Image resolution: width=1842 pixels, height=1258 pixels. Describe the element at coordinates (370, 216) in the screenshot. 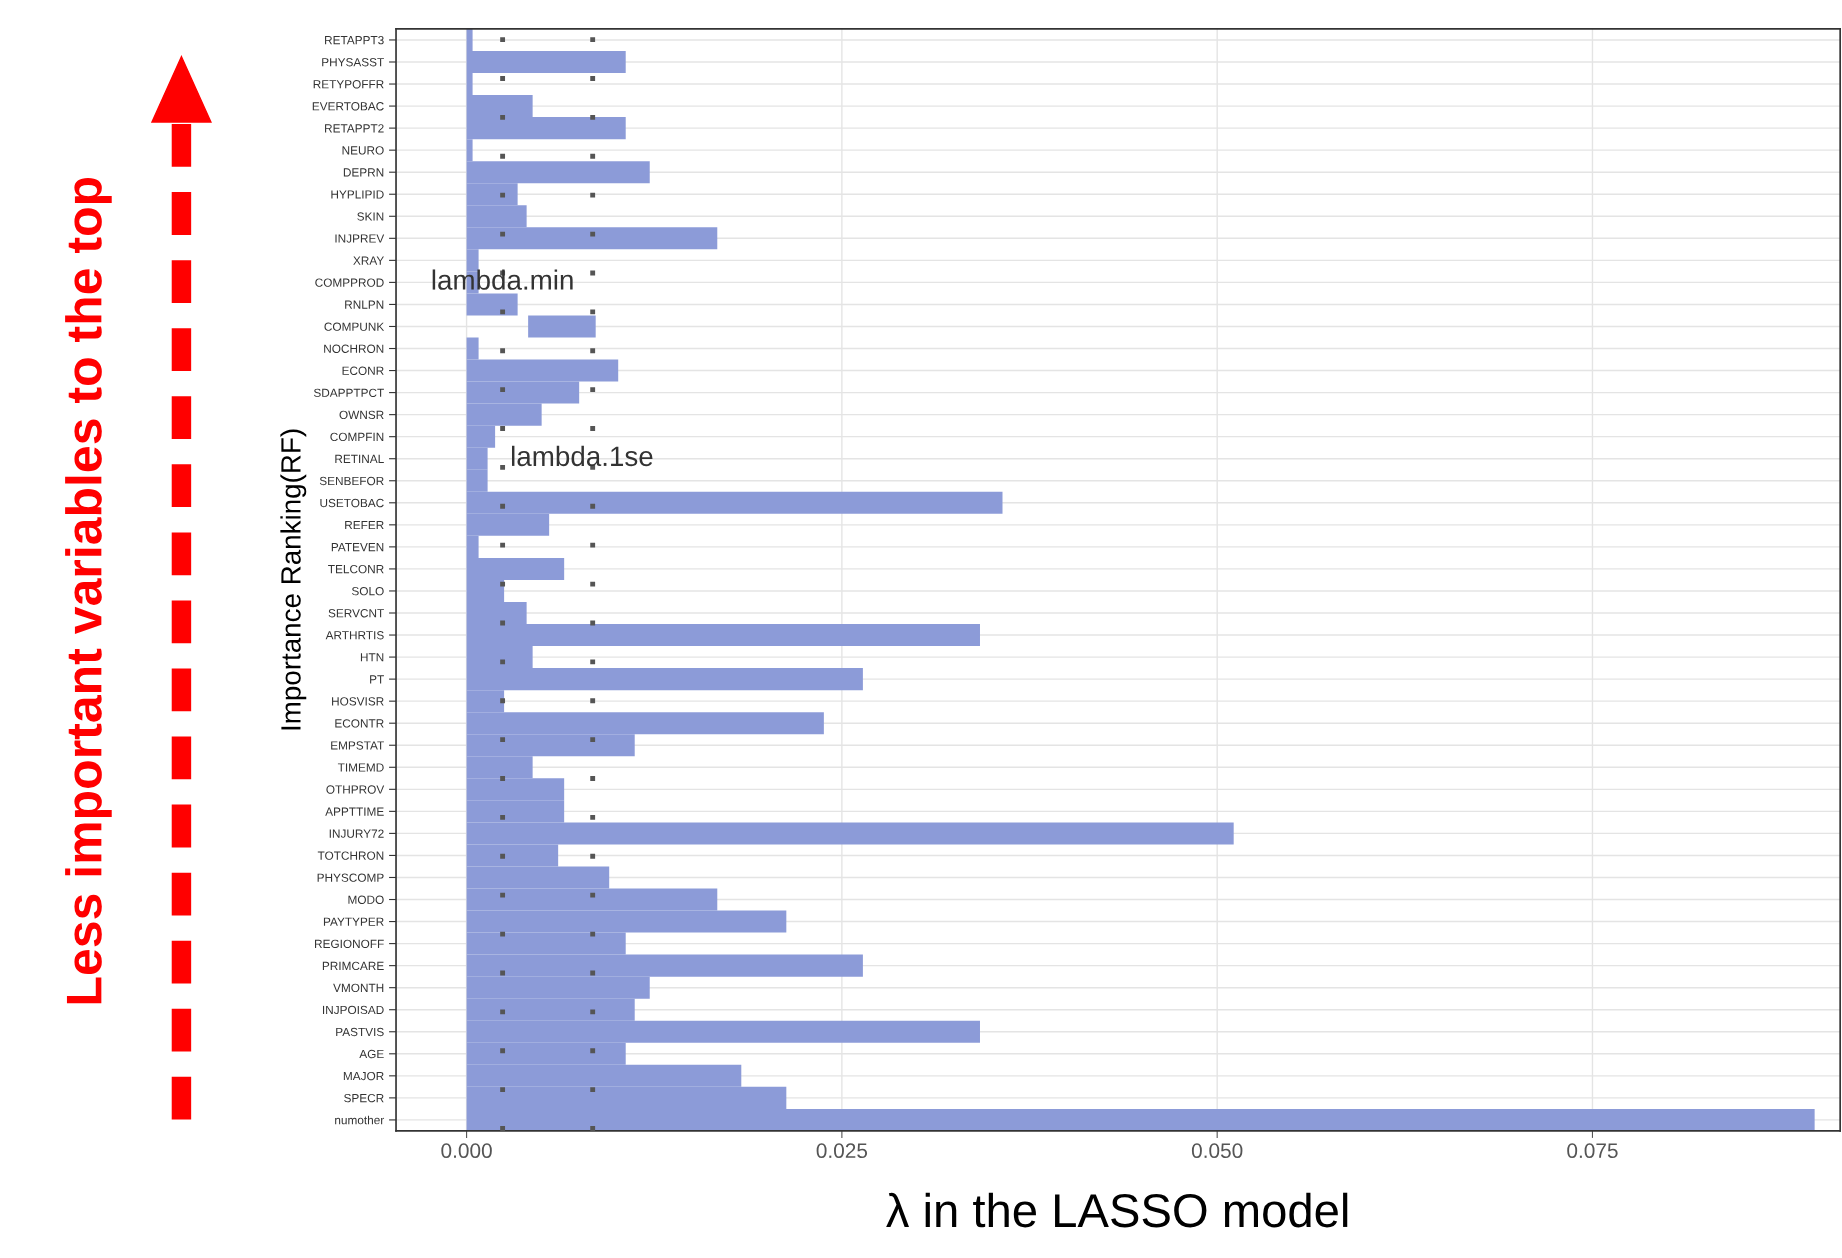

I see `y-tick-label: SKIN` at that location.